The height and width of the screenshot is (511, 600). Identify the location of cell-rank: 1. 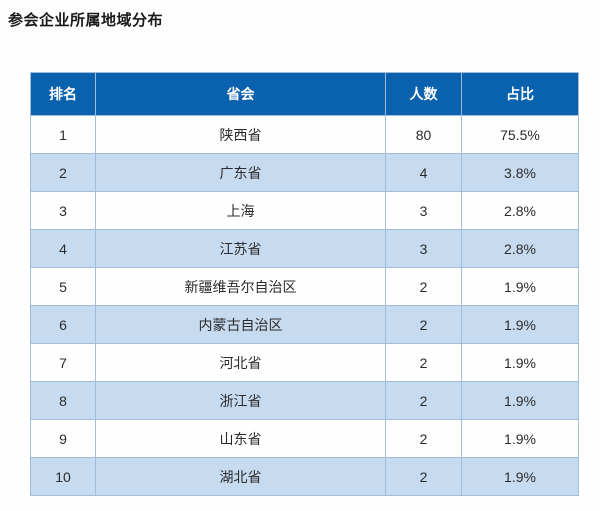
(63, 134).